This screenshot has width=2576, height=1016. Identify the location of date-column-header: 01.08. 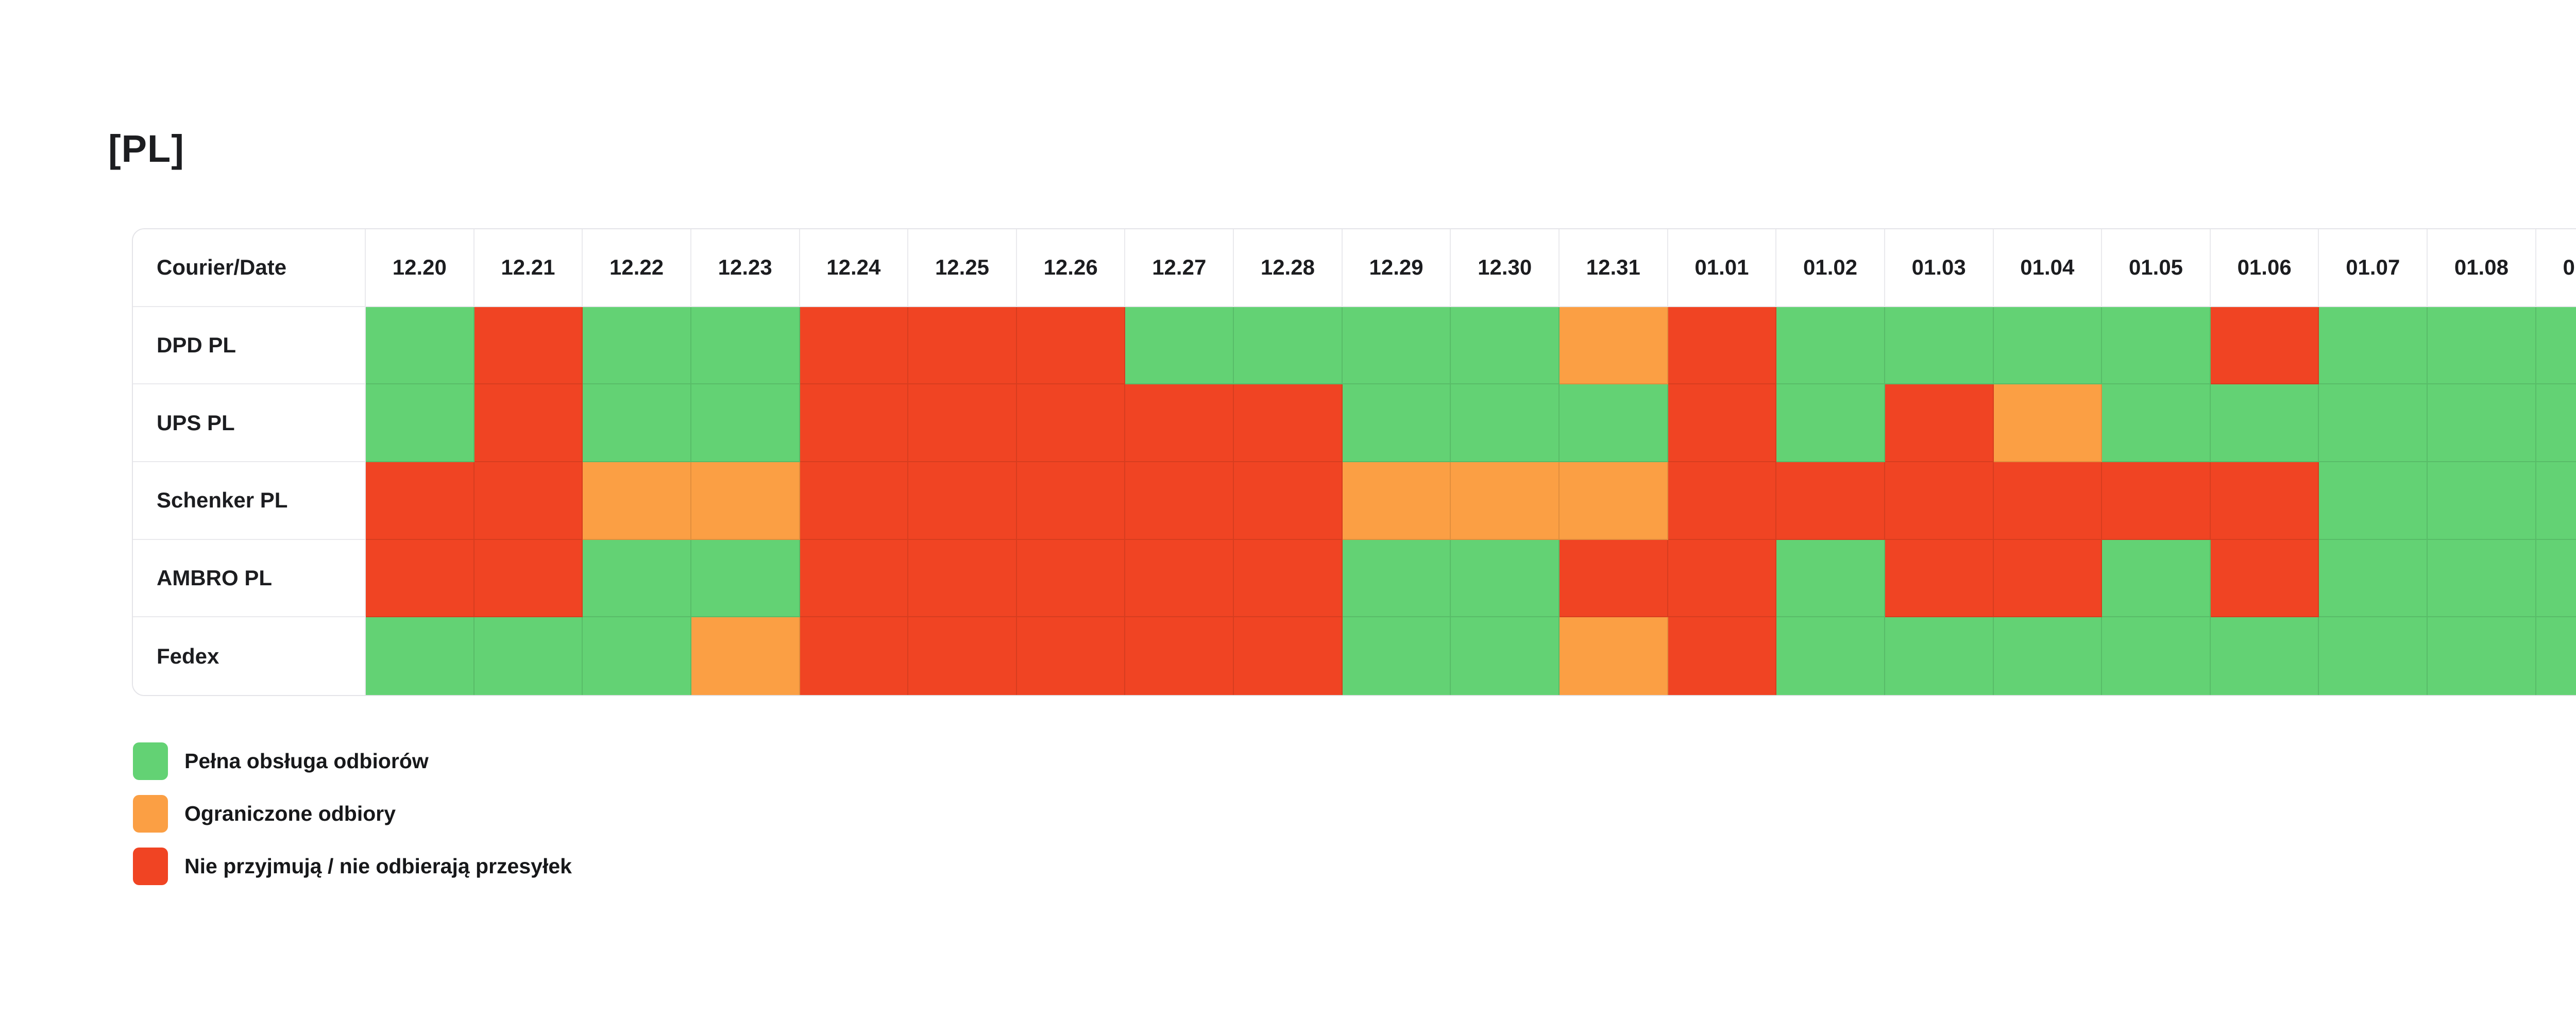
(2482, 268).